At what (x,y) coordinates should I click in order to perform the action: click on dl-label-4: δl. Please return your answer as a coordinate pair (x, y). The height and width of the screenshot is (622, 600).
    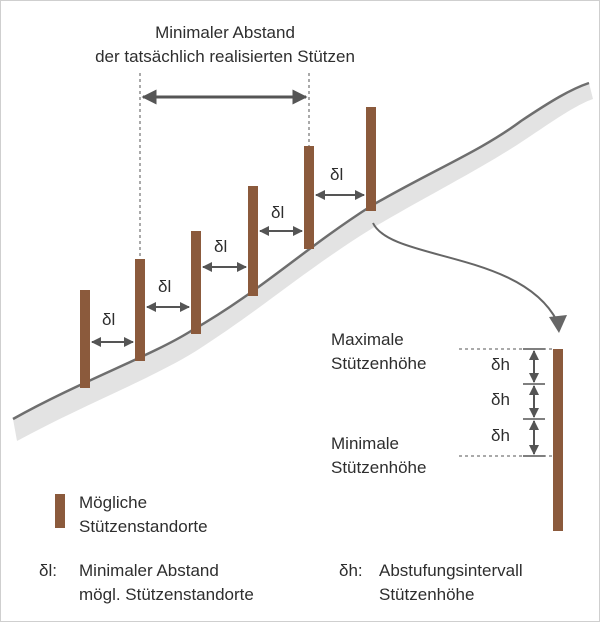
    Looking at the image, I should click on (278, 212).